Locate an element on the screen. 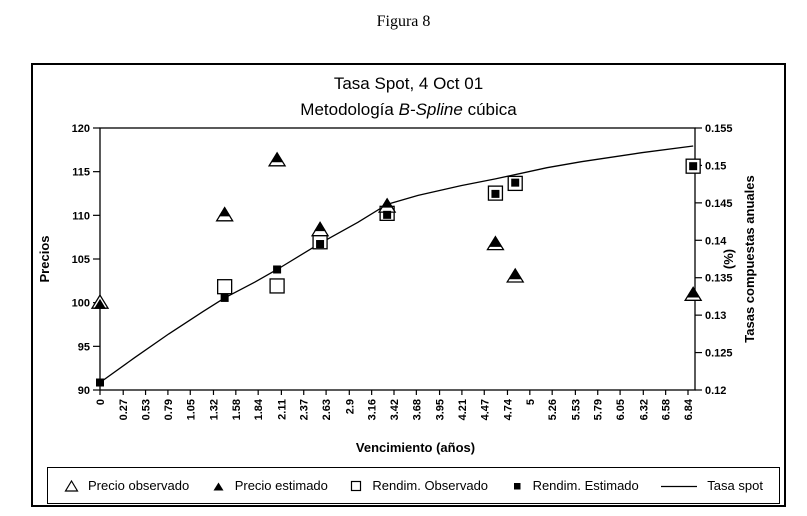 This screenshot has height=516, width=807. svg-text: 95 is located at coordinates (84, 347).